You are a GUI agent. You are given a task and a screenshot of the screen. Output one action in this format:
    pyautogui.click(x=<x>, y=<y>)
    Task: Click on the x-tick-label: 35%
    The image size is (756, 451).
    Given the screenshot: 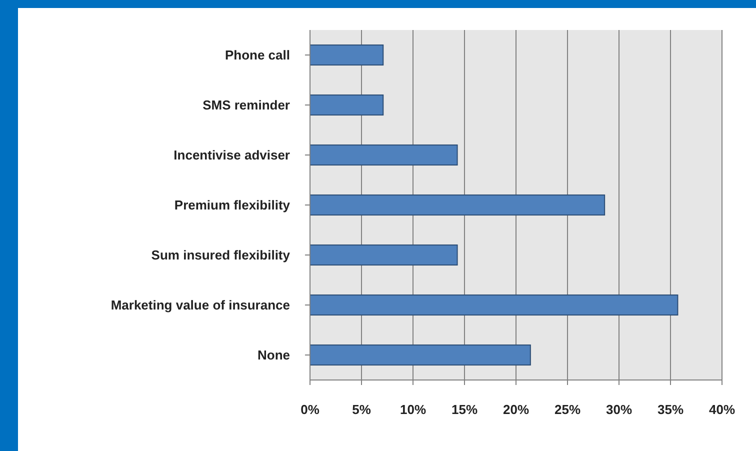 What is the action you would take?
    pyautogui.click(x=670, y=409)
    